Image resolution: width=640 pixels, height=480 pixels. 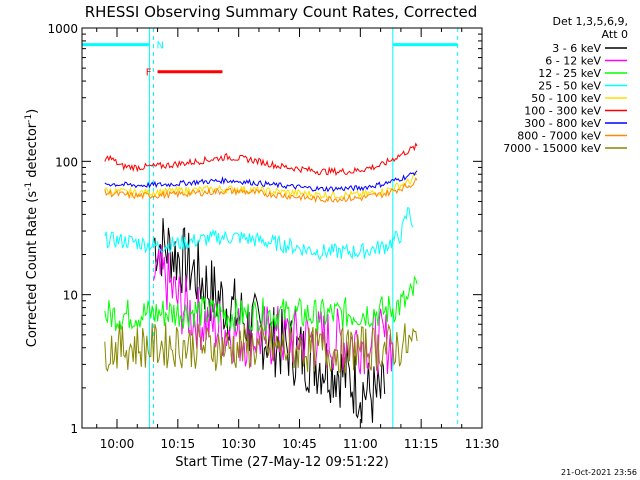 I want to click on y-axis-label-main: Corrected Count Rate (s, so click(x=32, y=269).